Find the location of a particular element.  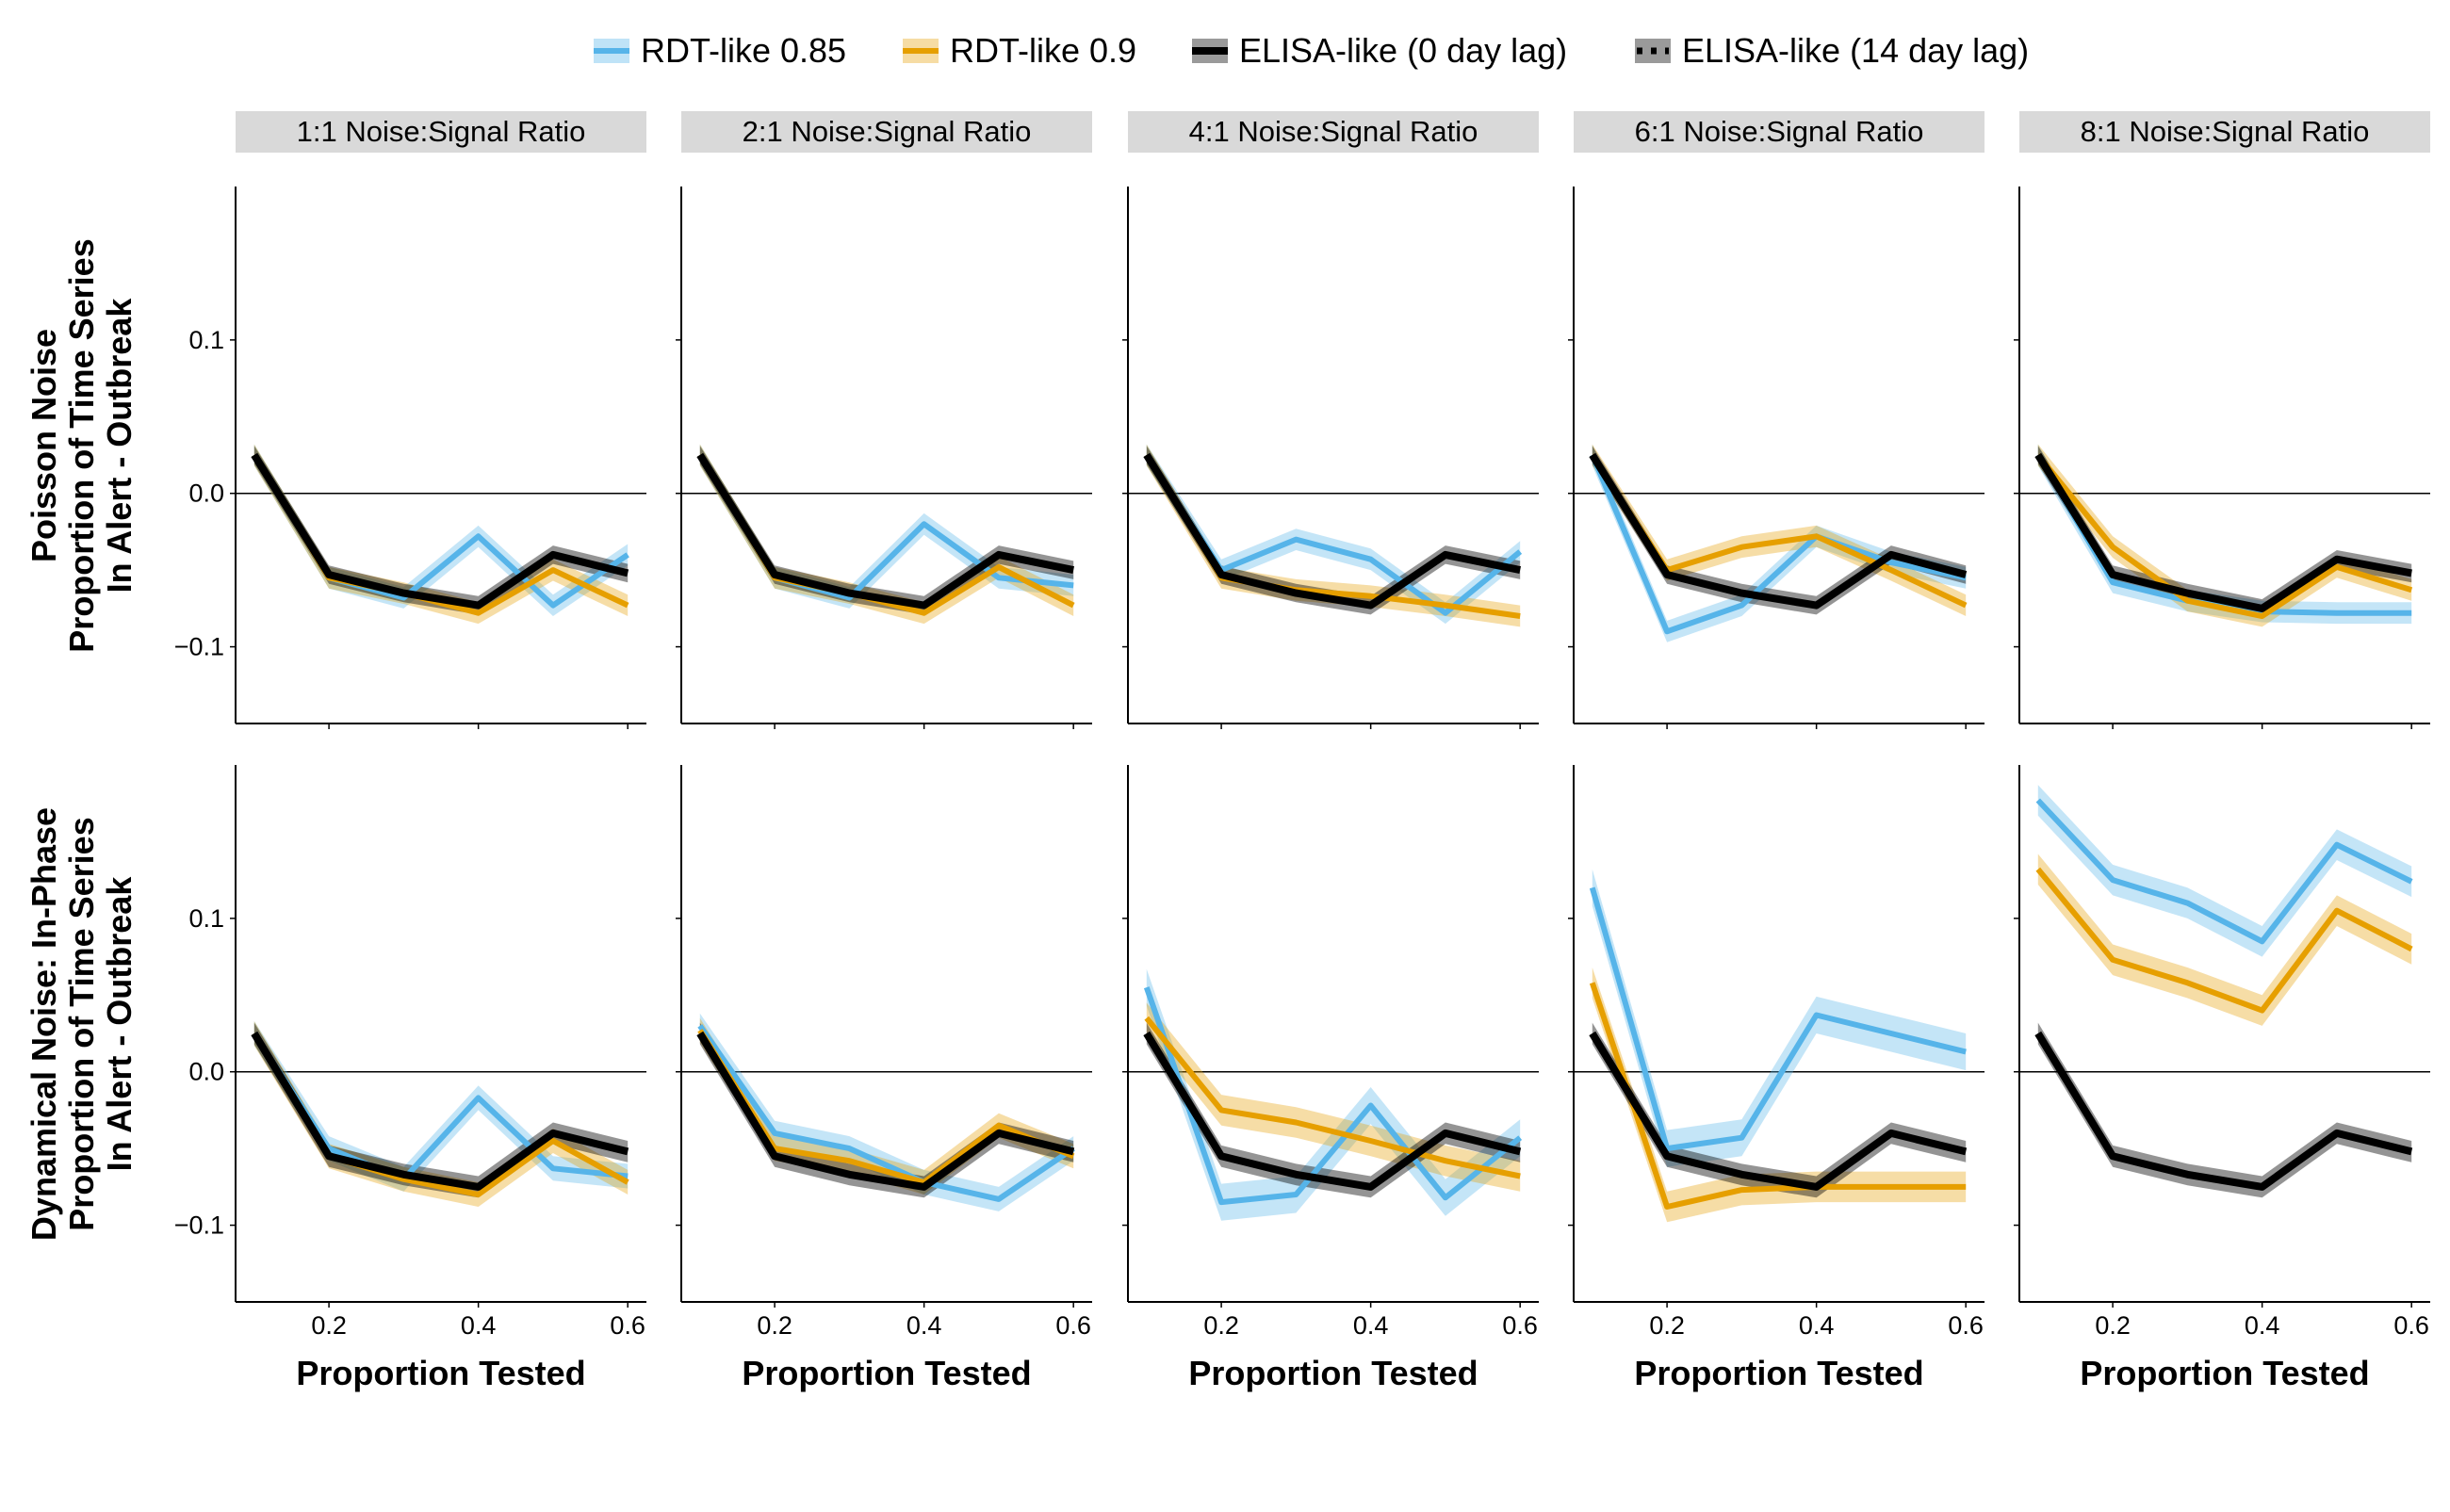

legend-item: RDT-like 0.85 is located at coordinates (720, 50).